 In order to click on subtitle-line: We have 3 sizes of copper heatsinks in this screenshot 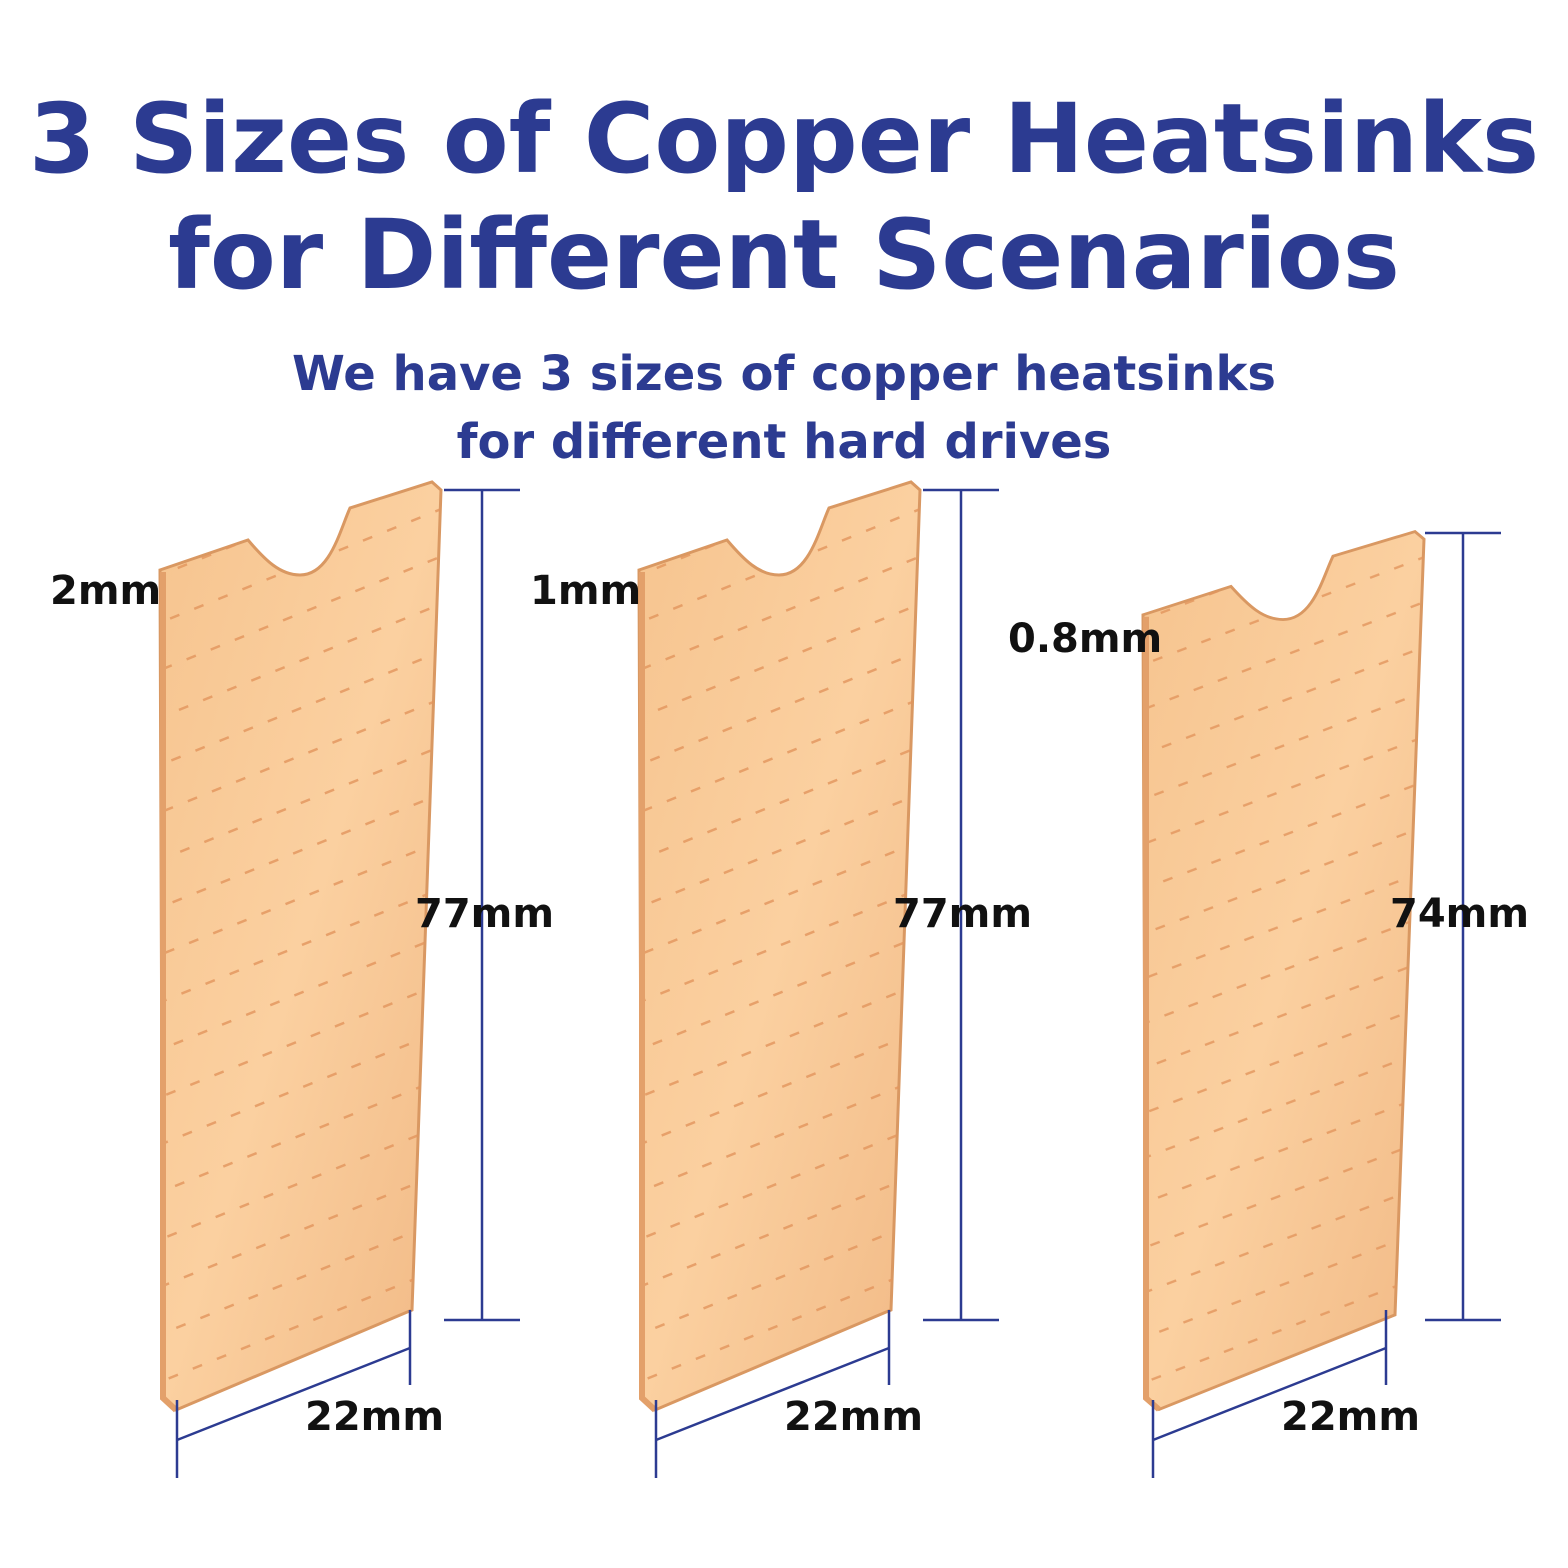, I will do `click(784, 374)`.